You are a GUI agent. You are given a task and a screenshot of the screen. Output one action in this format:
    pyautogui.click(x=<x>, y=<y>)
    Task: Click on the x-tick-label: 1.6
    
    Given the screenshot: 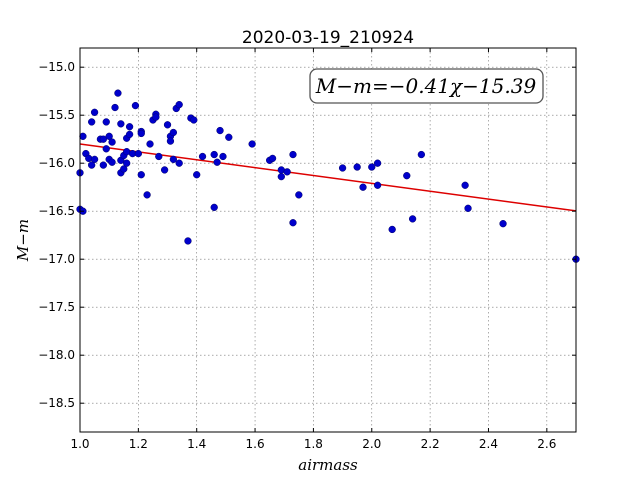 What is the action you would take?
    pyautogui.click(x=255, y=444)
    